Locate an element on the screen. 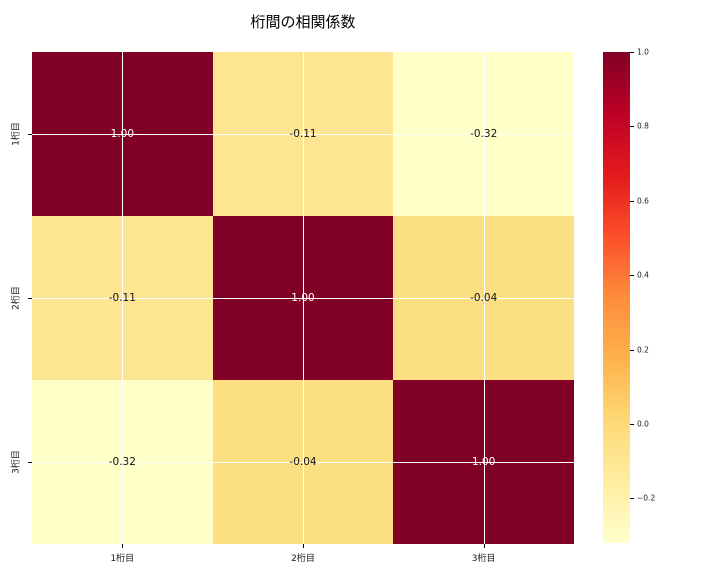 The width and height of the screenshot is (720, 576). y-tick-label: 2桁目 is located at coordinates (16, 298).